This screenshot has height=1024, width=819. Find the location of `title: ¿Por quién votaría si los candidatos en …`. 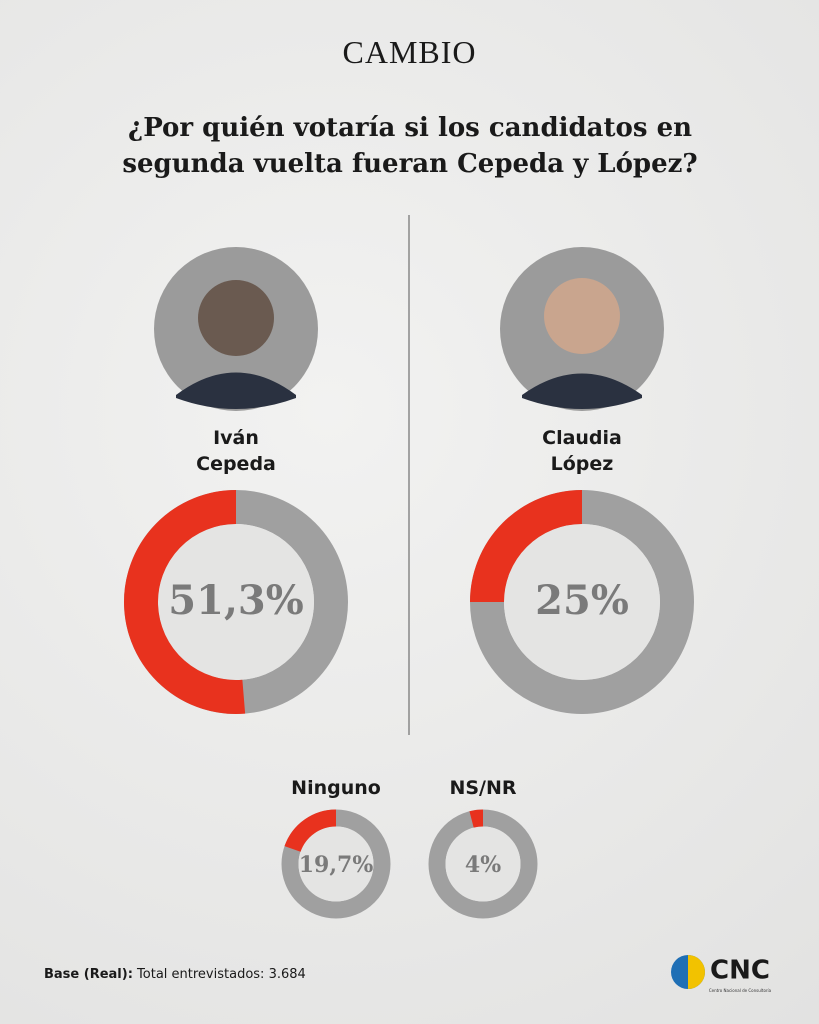

title: ¿Por quién votaría si los candidatos en … is located at coordinates (410, 146).